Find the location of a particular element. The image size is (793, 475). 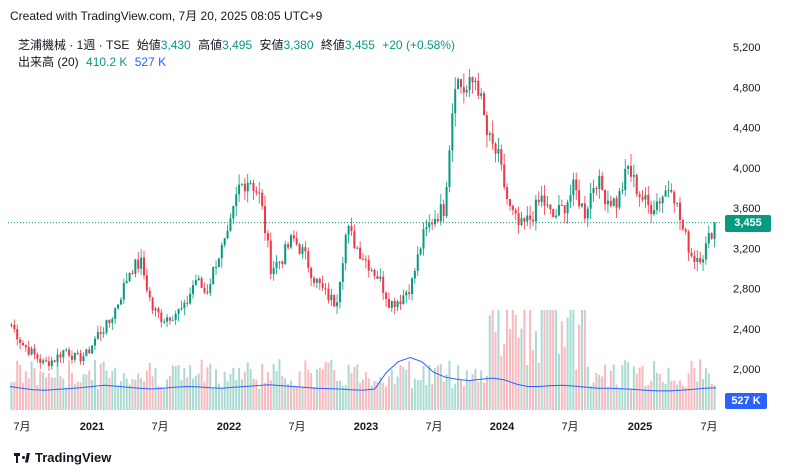

high-label: 高値3,495 is located at coordinates (225, 45).